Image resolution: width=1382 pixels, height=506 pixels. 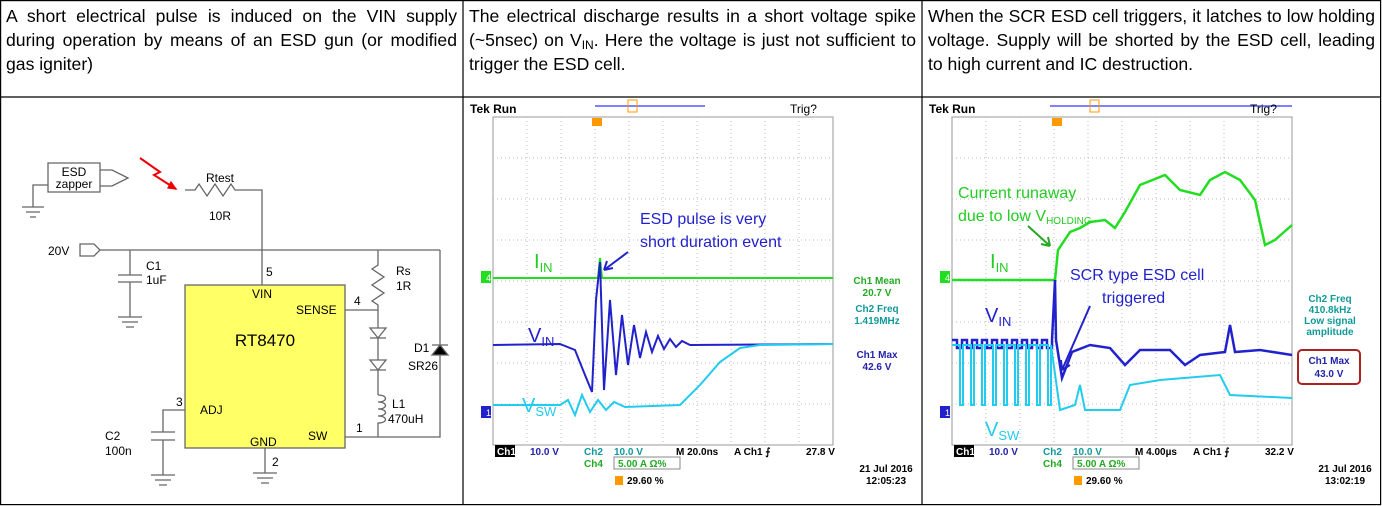 I want to click on ic, so click(x=265, y=366).